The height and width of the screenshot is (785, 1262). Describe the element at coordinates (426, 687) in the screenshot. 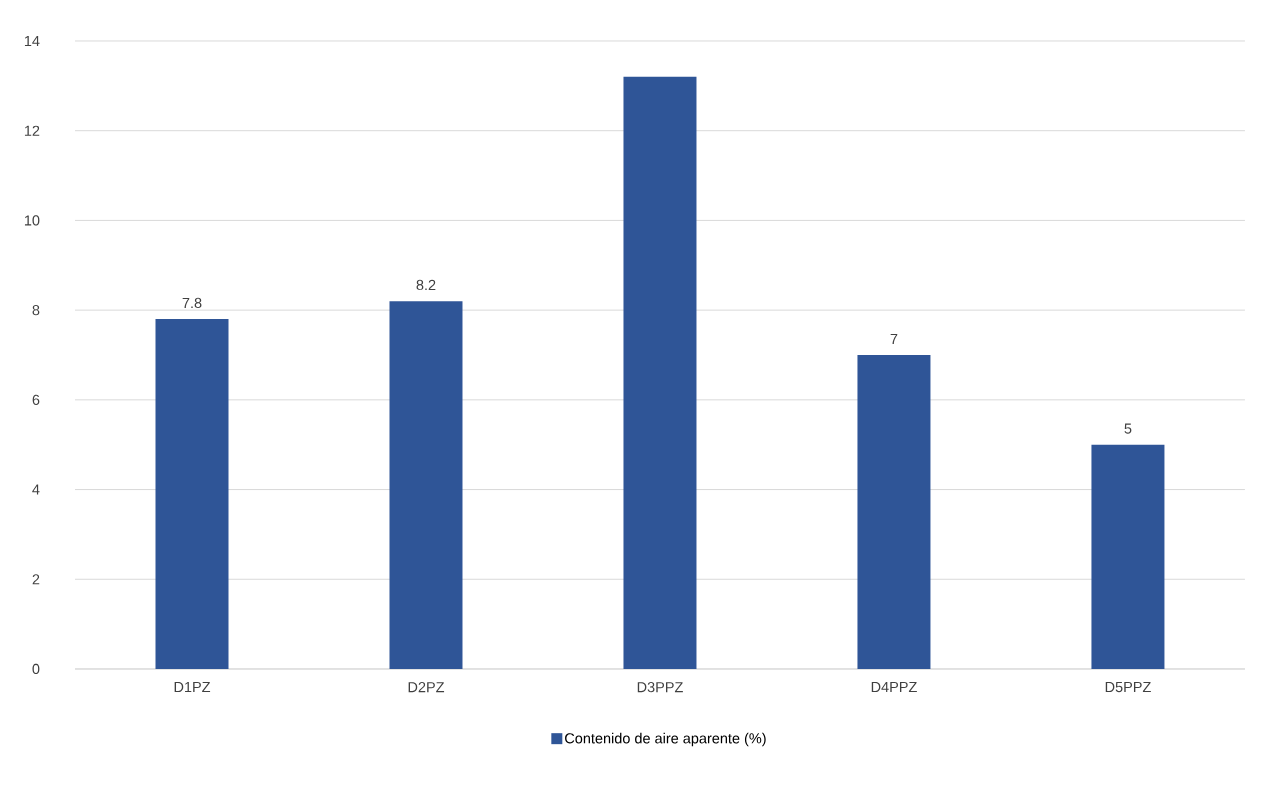

I see `x-tick-label: D2PZ` at that location.